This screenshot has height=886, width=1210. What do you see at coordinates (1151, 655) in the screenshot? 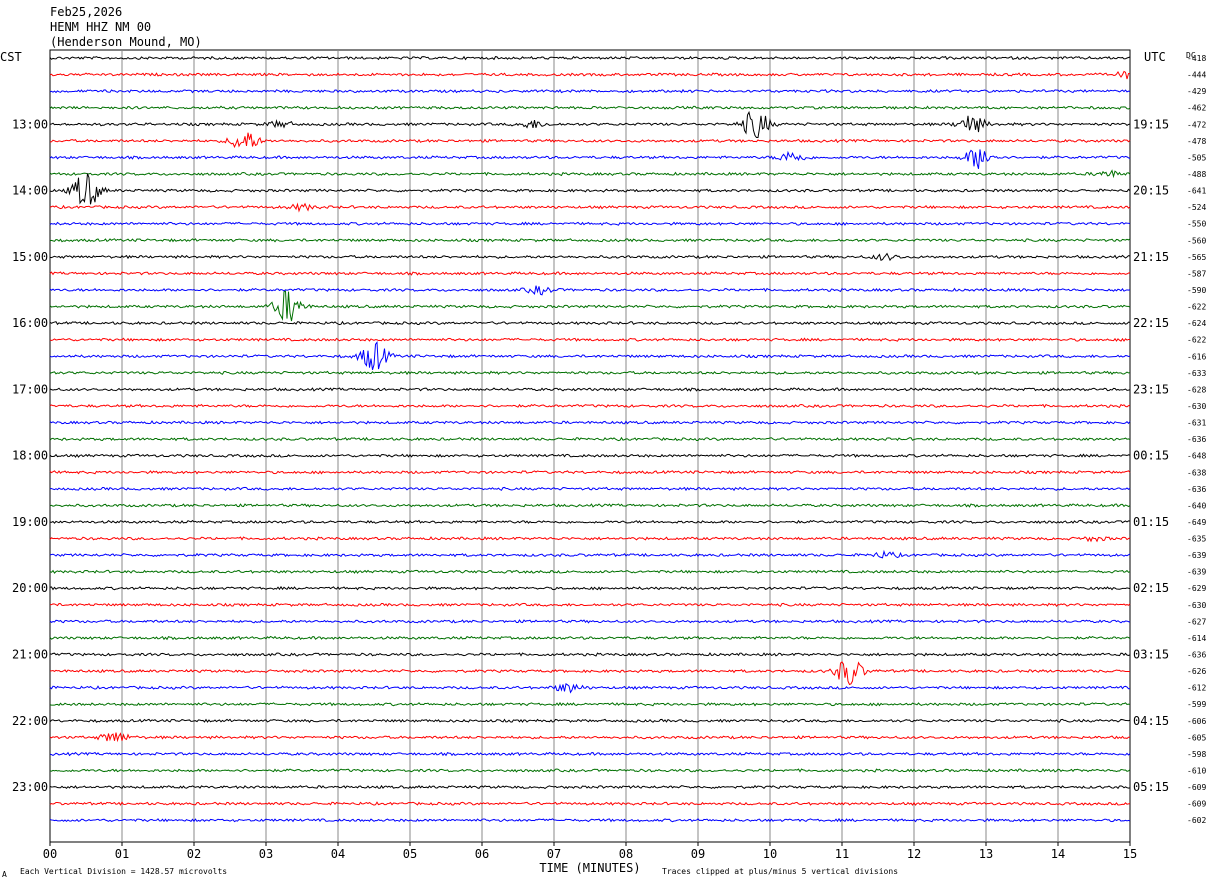
I see `right-hour-label: 03:15` at bounding box center [1151, 655].